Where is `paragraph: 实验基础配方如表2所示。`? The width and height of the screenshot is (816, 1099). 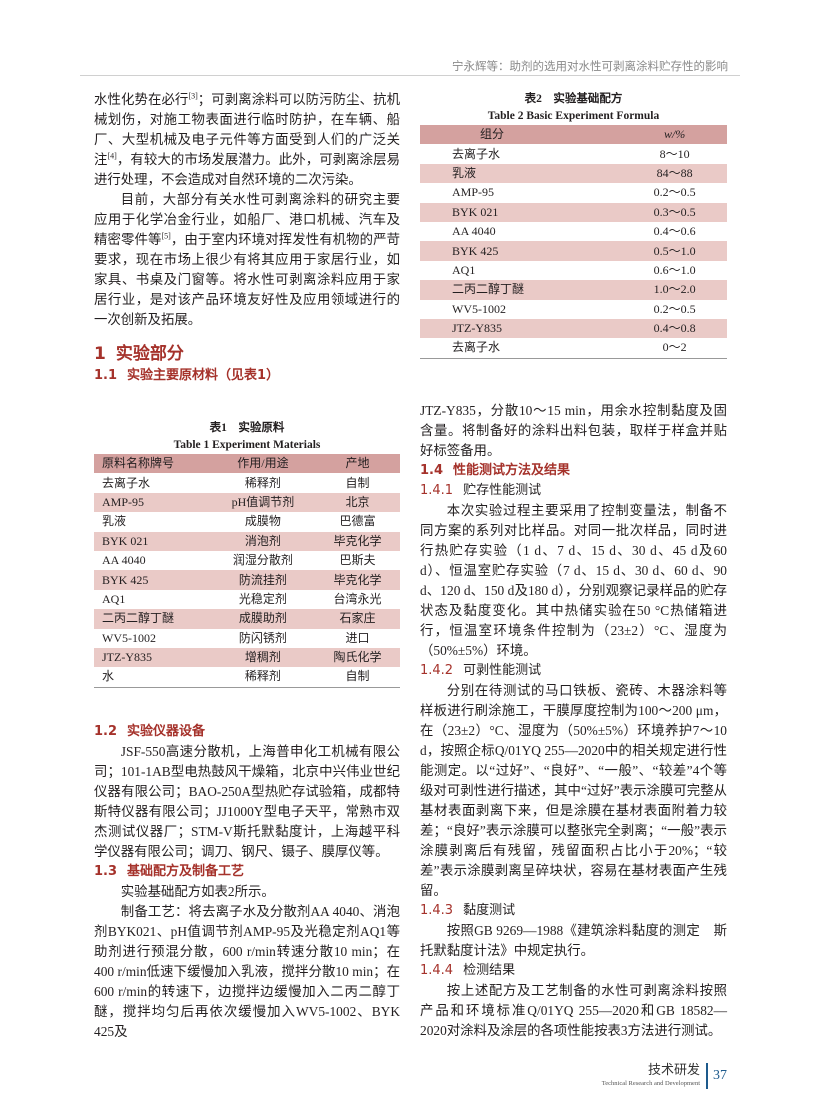
paragraph: 实验基础配方如表2所示。 is located at coordinates (197, 891).